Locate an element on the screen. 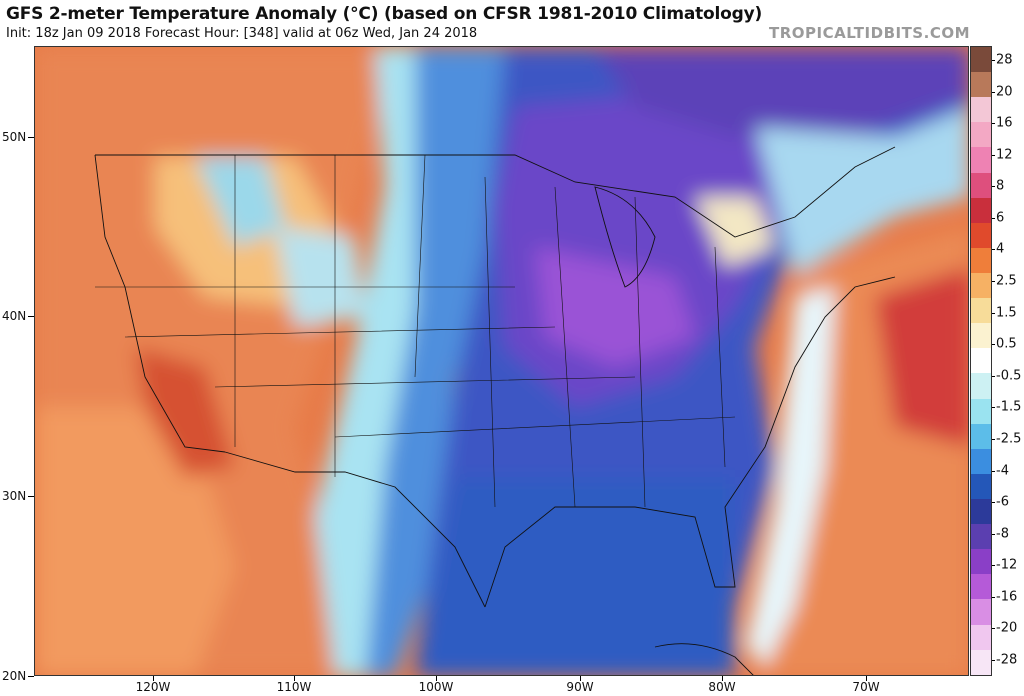 This screenshot has height=696, width=1024. colorbar-label: 0.5 is located at coordinates (1006, 344).